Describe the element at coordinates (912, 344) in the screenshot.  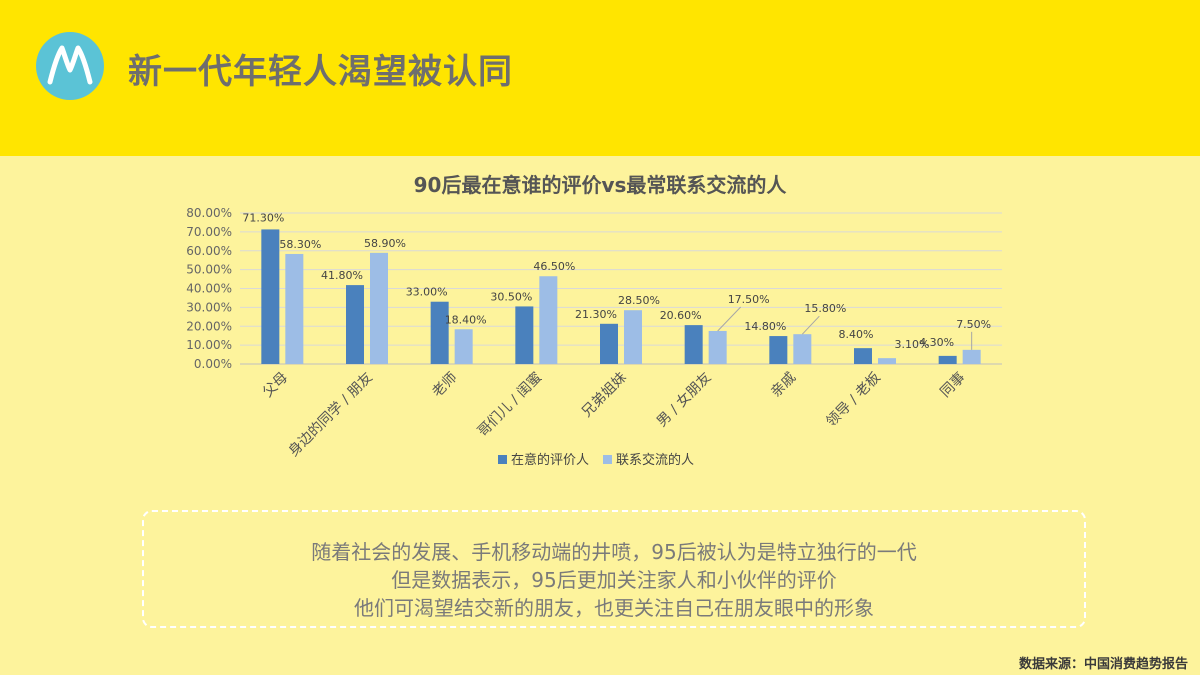
I see `data-label: 3.10%` at that location.